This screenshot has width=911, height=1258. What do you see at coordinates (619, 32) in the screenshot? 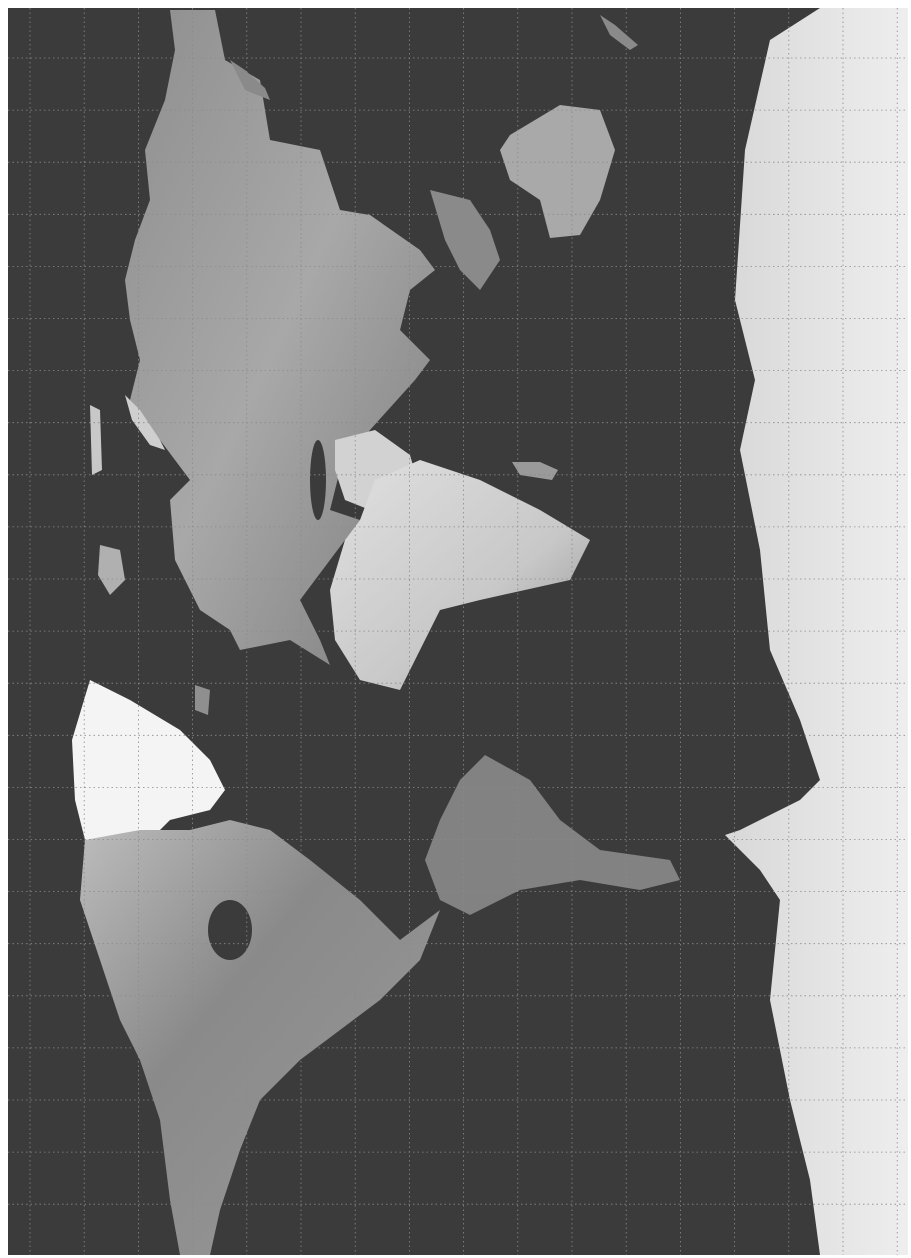
I see `new-zealand` at bounding box center [619, 32].